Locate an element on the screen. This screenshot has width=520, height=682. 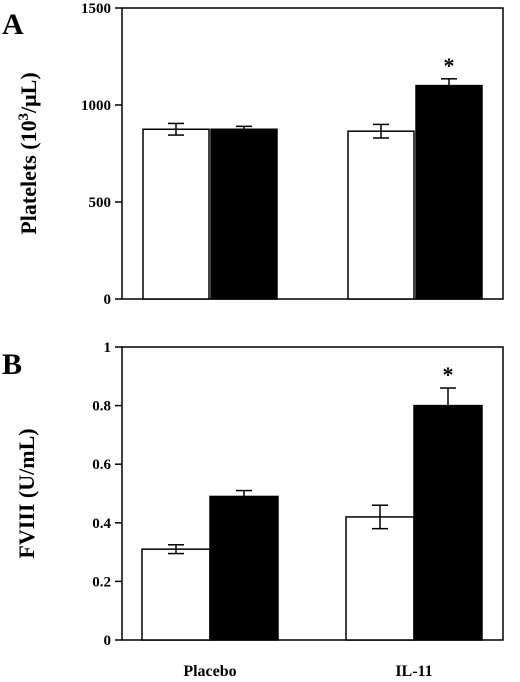
y-axis-label: FVIII (U/mL) is located at coordinates (26, 493).